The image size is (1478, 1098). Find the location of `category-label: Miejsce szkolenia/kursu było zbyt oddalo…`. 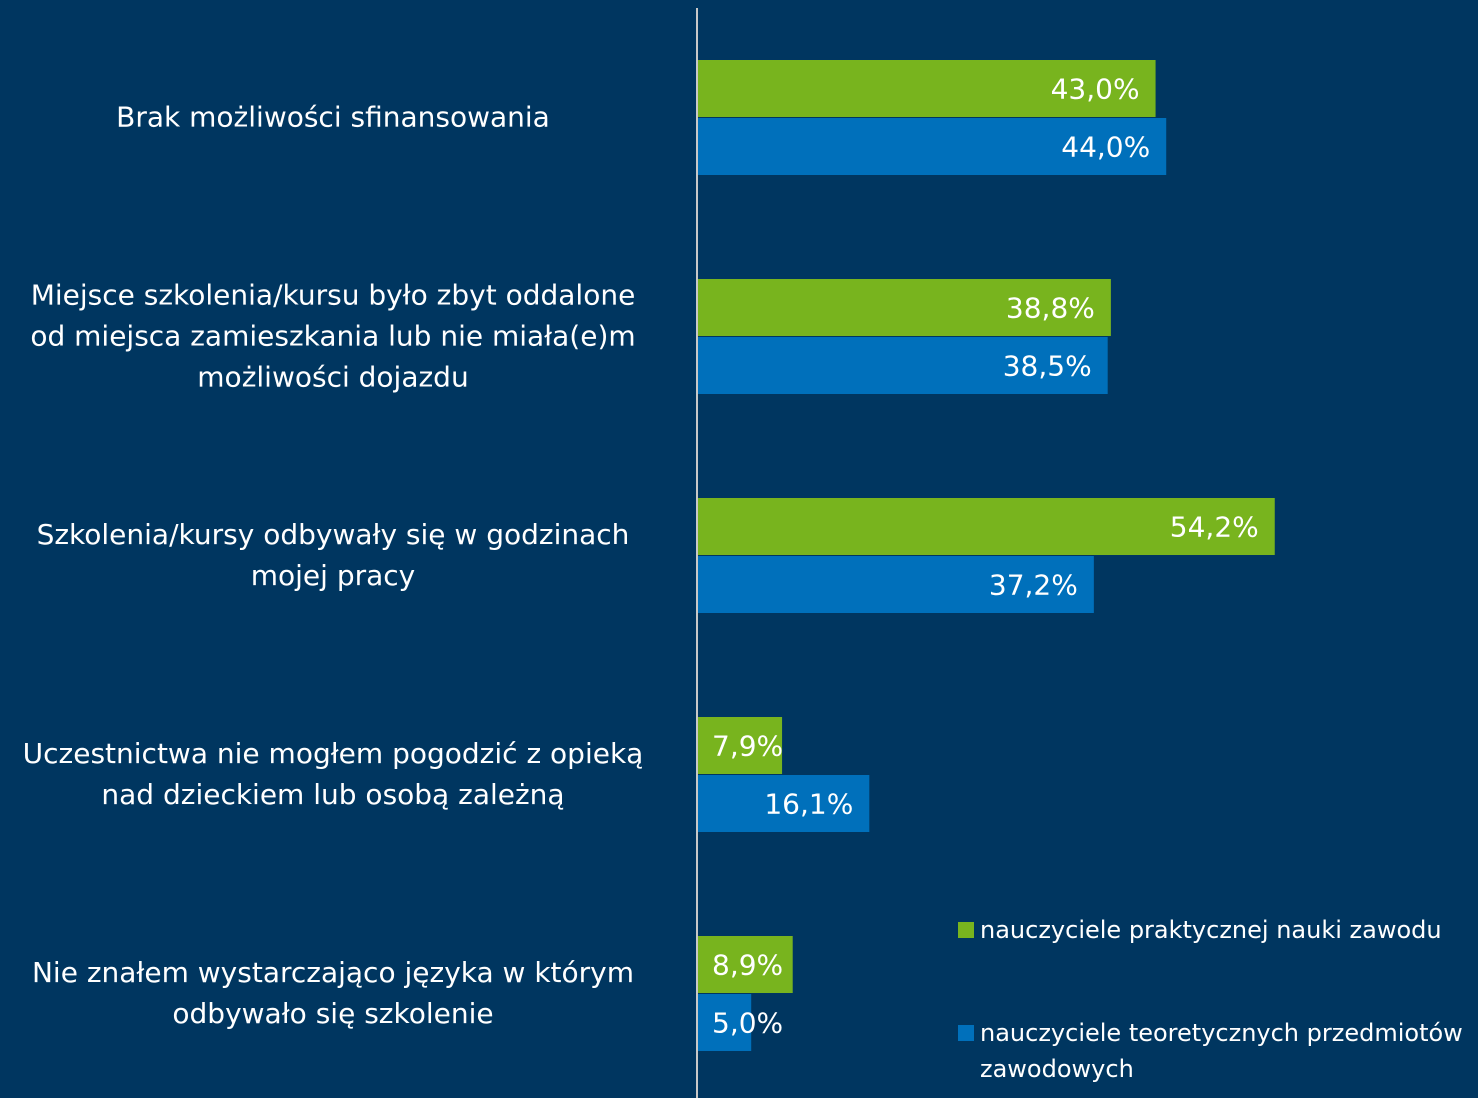

category-label: Miejsce szkolenia/kursu było zbyt oddalo… is located at coordinates (333, 336).